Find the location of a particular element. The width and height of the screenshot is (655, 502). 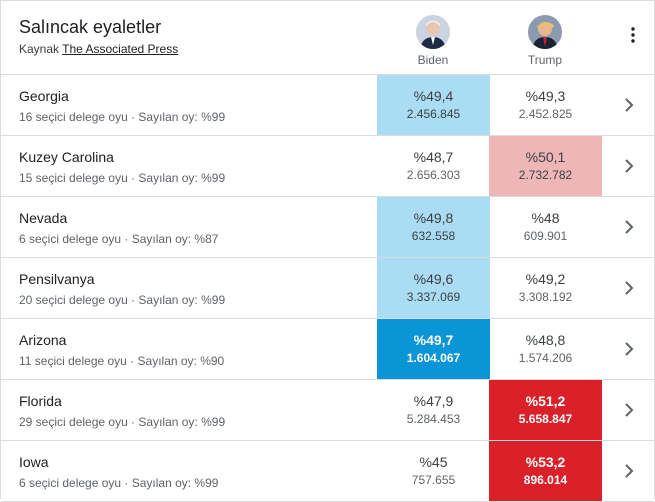

source-link: The Associated Press is located at coordinates (120, 49).